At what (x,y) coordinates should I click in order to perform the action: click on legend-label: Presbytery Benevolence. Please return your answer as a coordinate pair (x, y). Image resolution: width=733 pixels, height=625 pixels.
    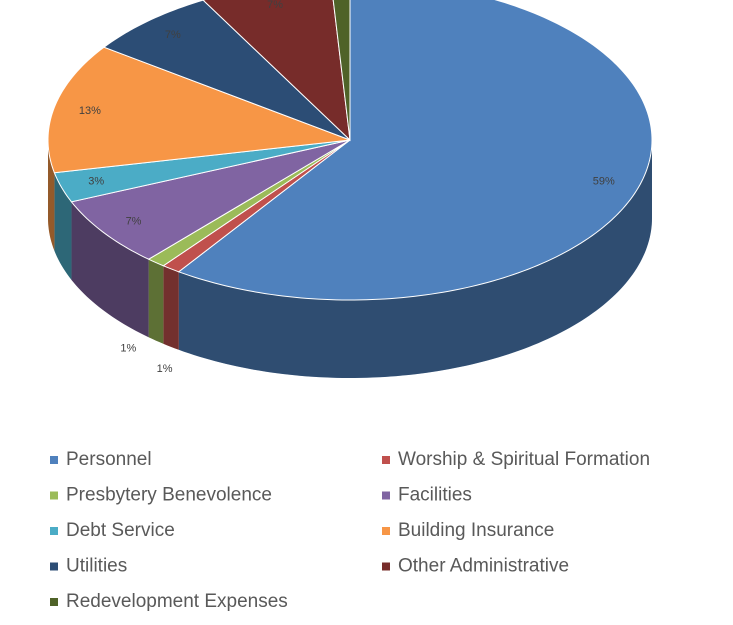
    Looking at the image, I should click on (169, 495).